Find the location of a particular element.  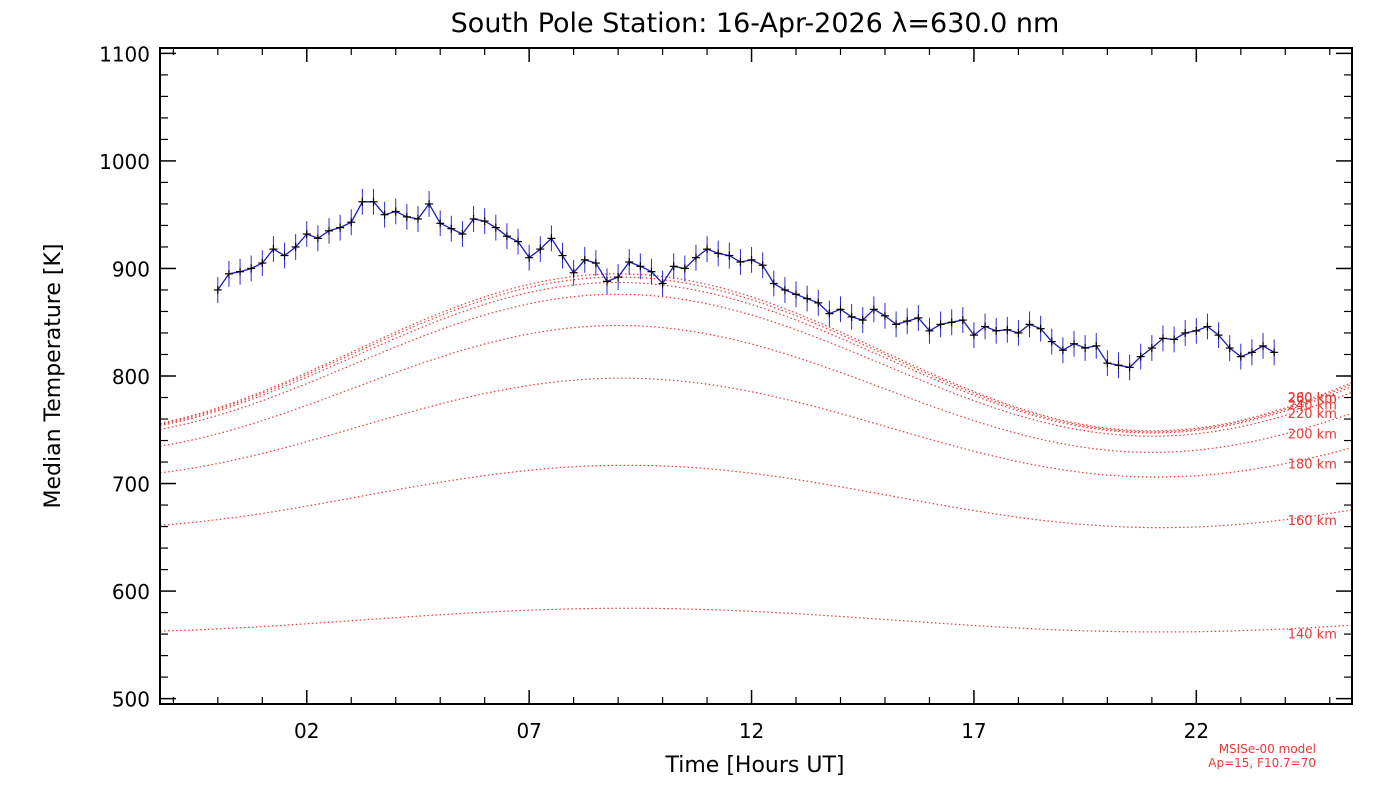

model-curve-label: 140 km is located at coordinates (1312, 635).